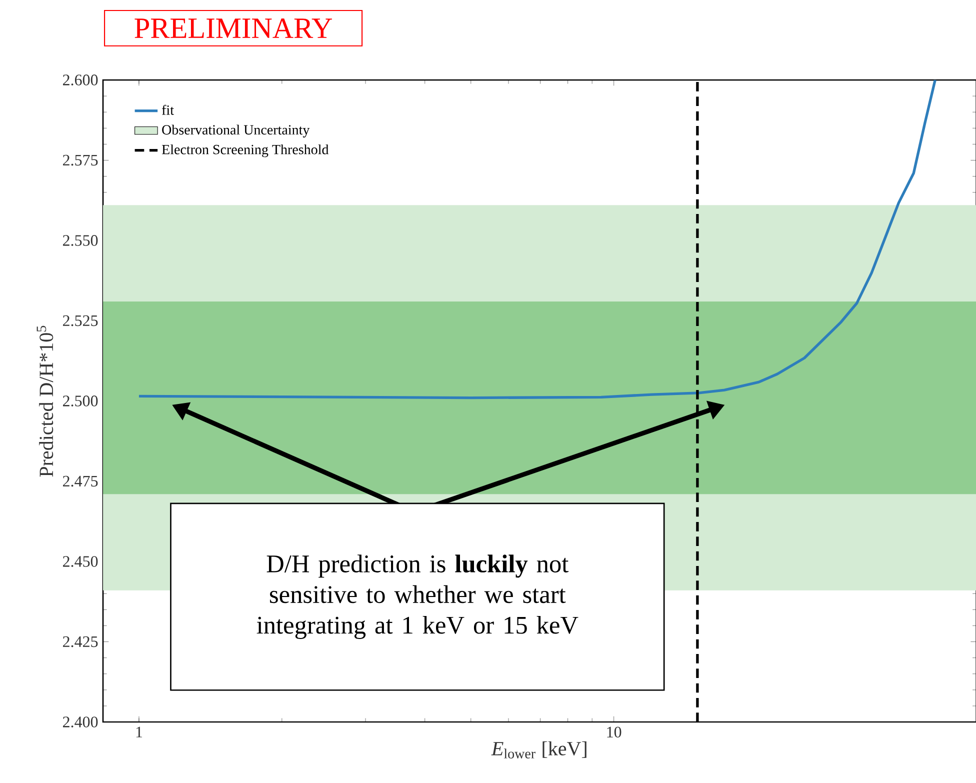 The width and height of the screenshot is (976, 783). What do you see at coordinates (80, 642) in the screenshot?
I see `y-tick-label: 2.425` at bounding box center [80, 642].